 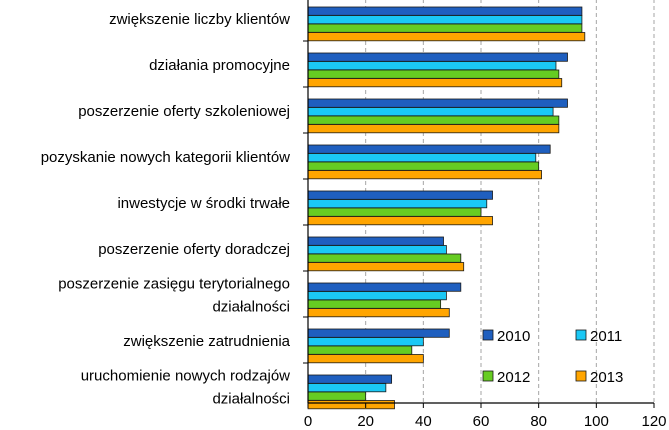 I want to click on category-label: uruchomienie nowych rodzajów, so click(x=185, y=376).